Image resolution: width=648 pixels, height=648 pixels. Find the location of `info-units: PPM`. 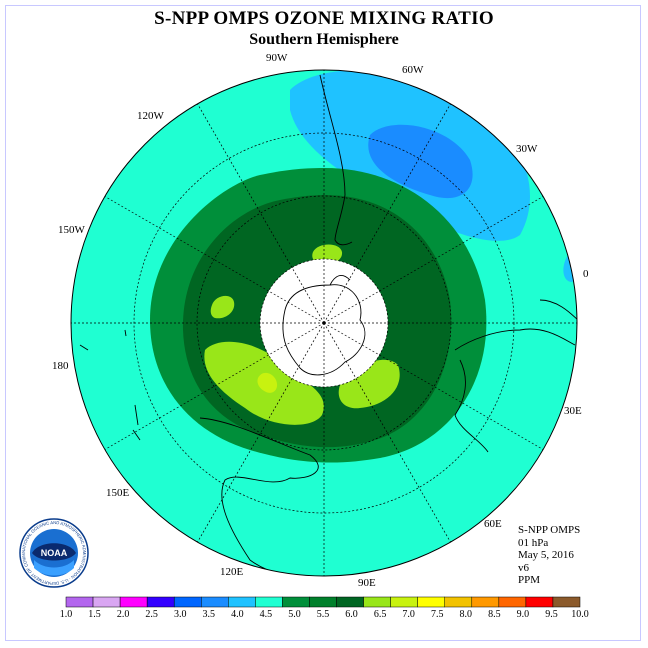

info-units: PPM is located at coordinates (529, 580).